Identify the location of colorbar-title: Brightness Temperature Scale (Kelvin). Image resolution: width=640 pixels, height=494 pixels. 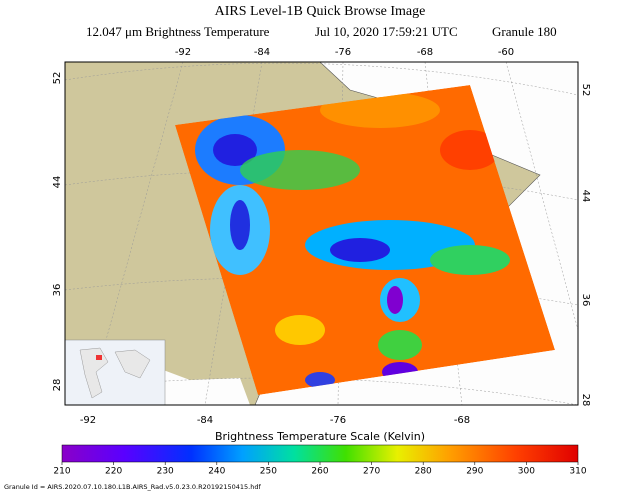
(320, 436).